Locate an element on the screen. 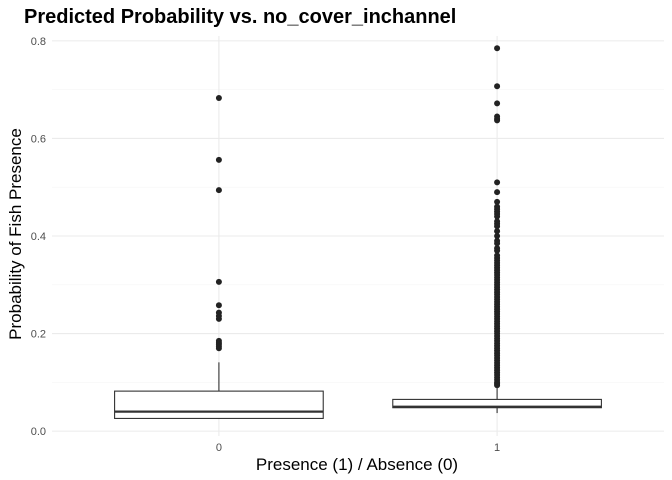 This screenshot has height=480, width=672. x-tick-label: 0 is located at coordinates (219, 448).